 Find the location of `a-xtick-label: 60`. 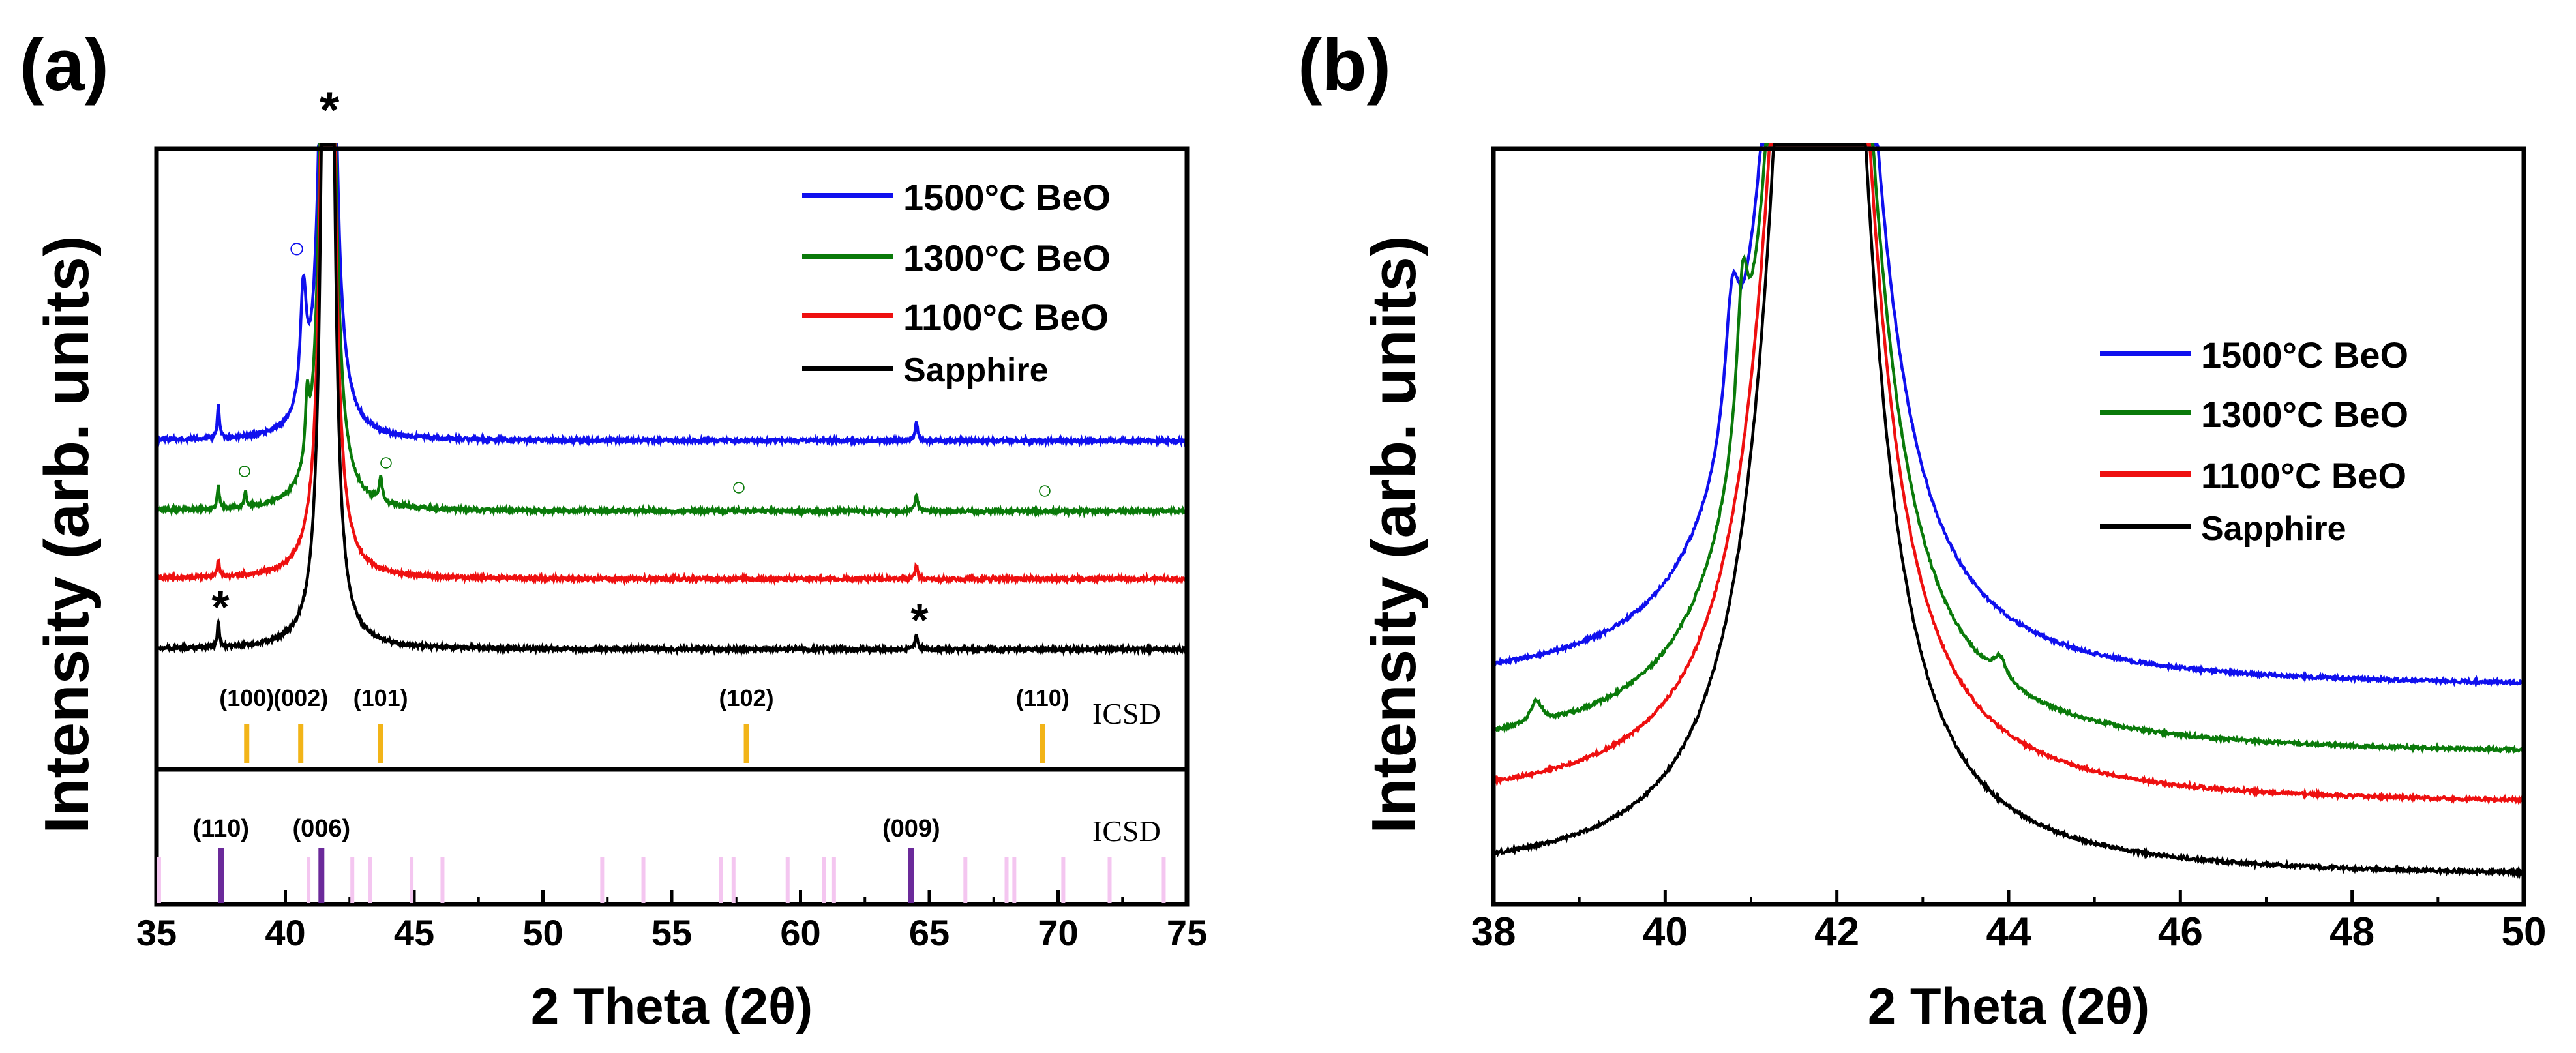

a-xtick-label: 60 is located at coordinates (800, 932).